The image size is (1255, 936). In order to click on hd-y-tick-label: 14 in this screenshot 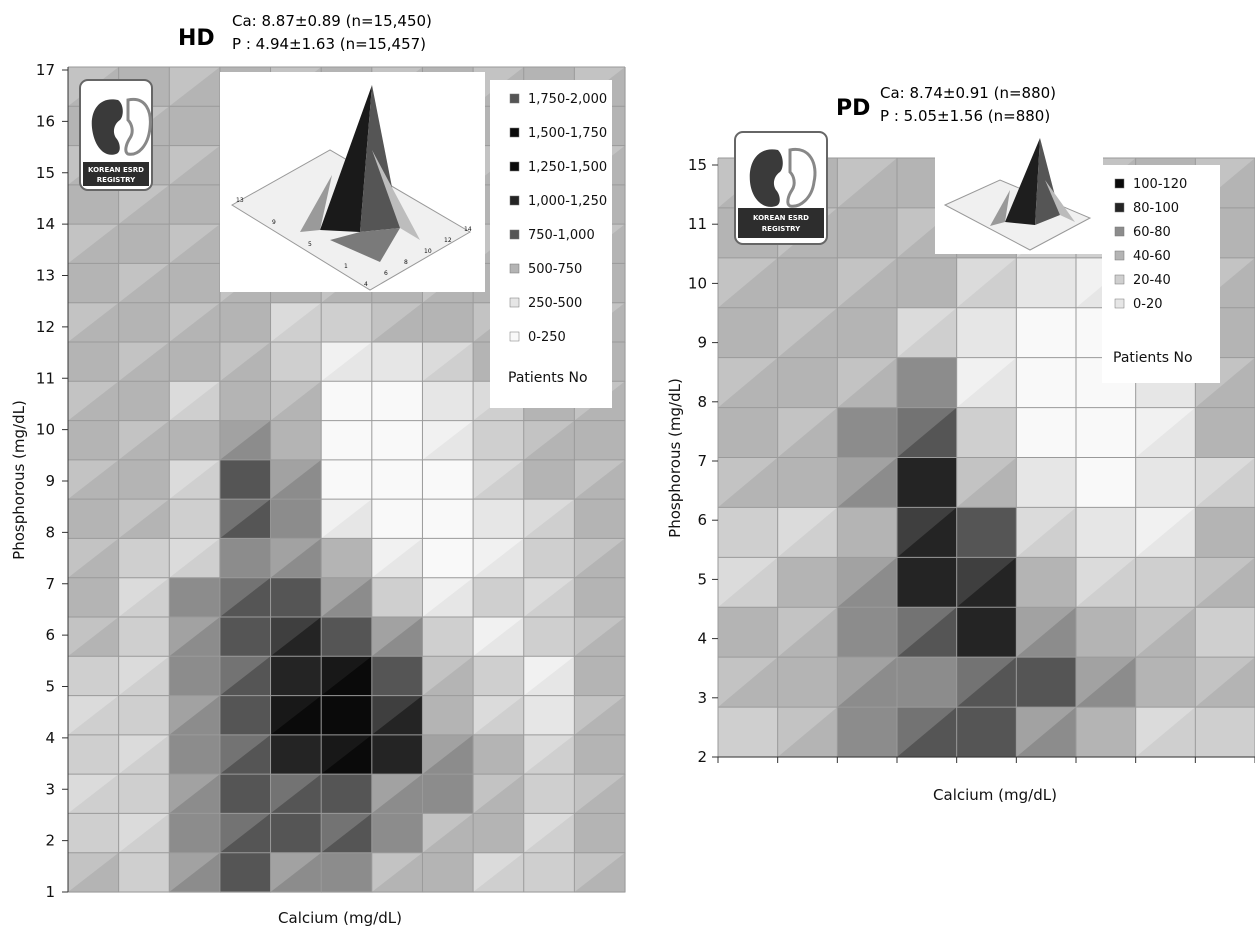, I will do `click(45, 224)`.